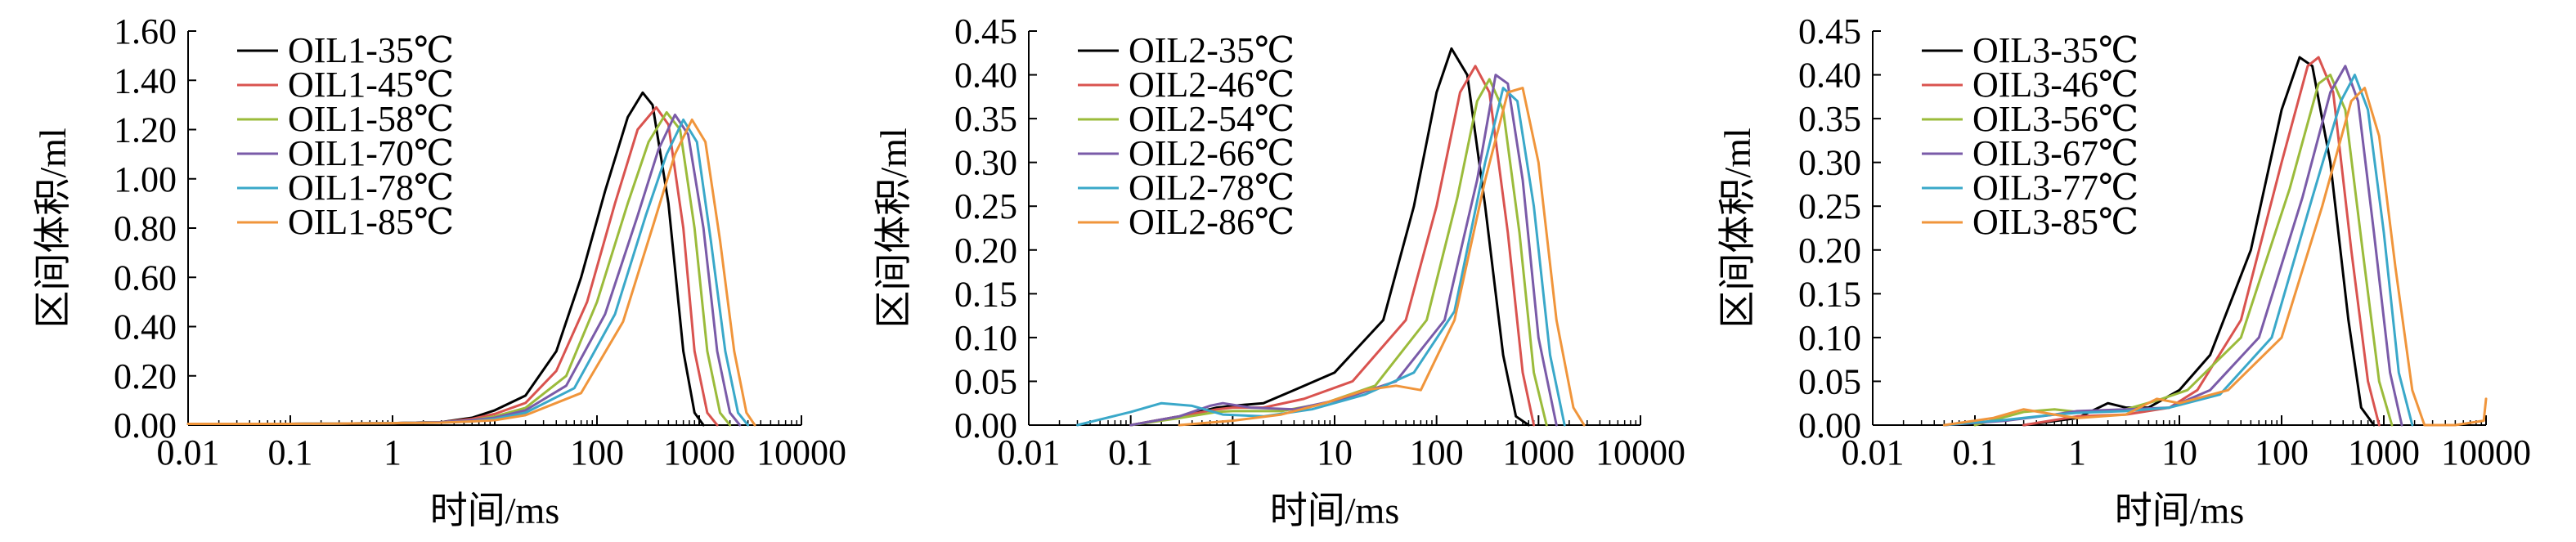 The height and width of the screenshot is (542, 2576). Describe the element at coordinates (371, 85) in the screenshot. I see `legend-label: OIL1-45℃` at that location.